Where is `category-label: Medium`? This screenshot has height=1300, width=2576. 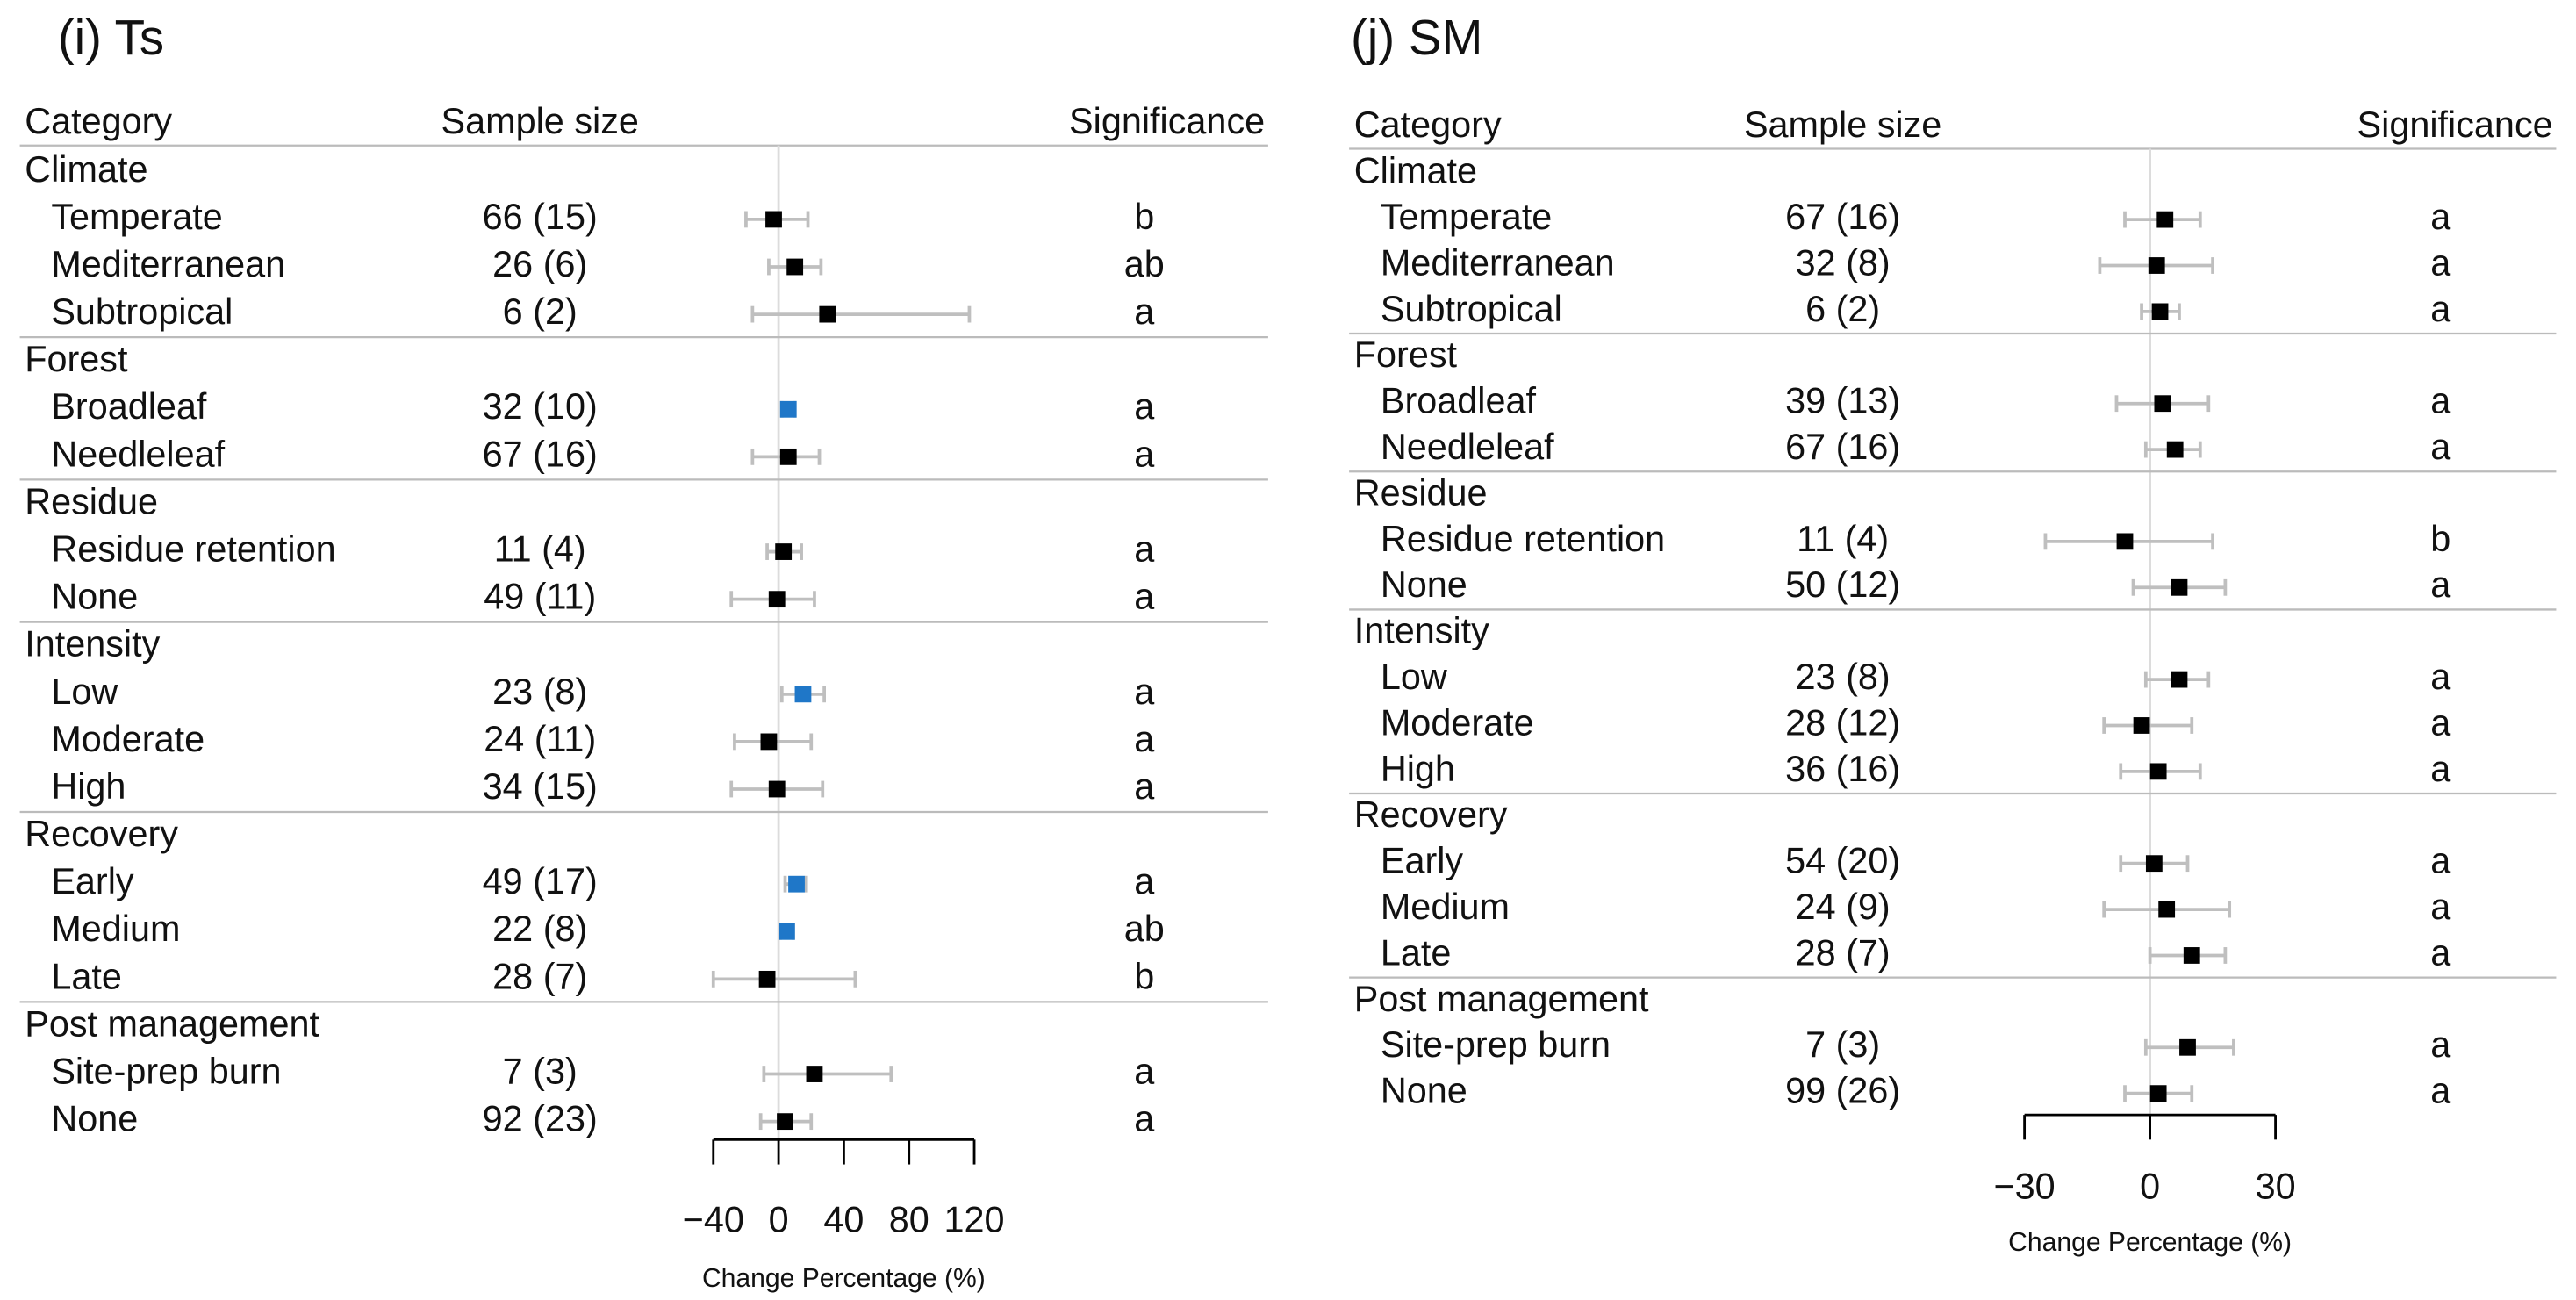 category-label: Medium is located at coordinates (116, 929).